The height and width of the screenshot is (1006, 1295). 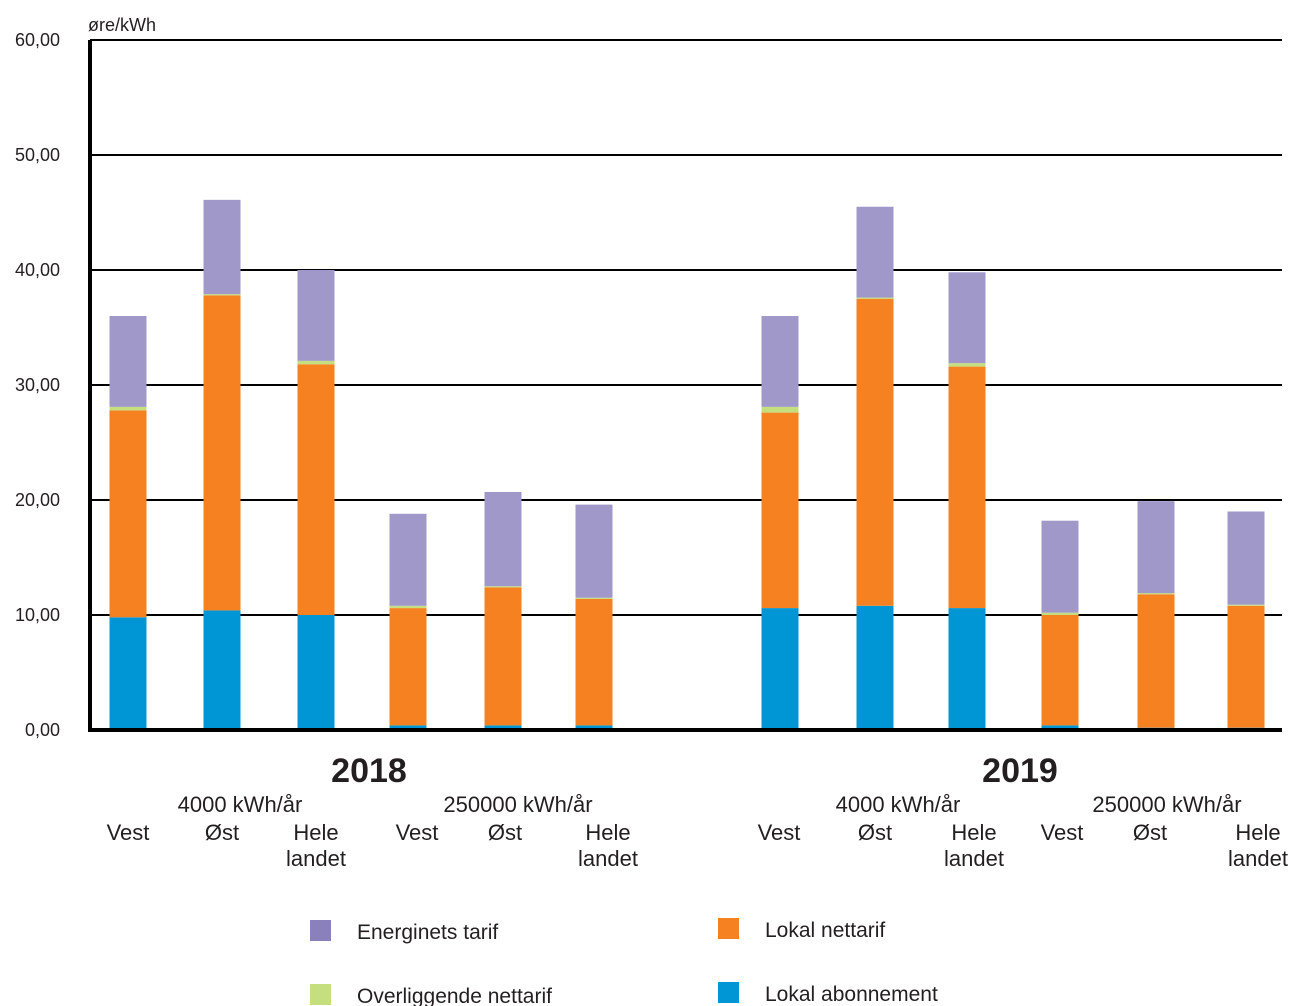 I want to click on y-tick-label: 30,00, so click(x=37, y=385).